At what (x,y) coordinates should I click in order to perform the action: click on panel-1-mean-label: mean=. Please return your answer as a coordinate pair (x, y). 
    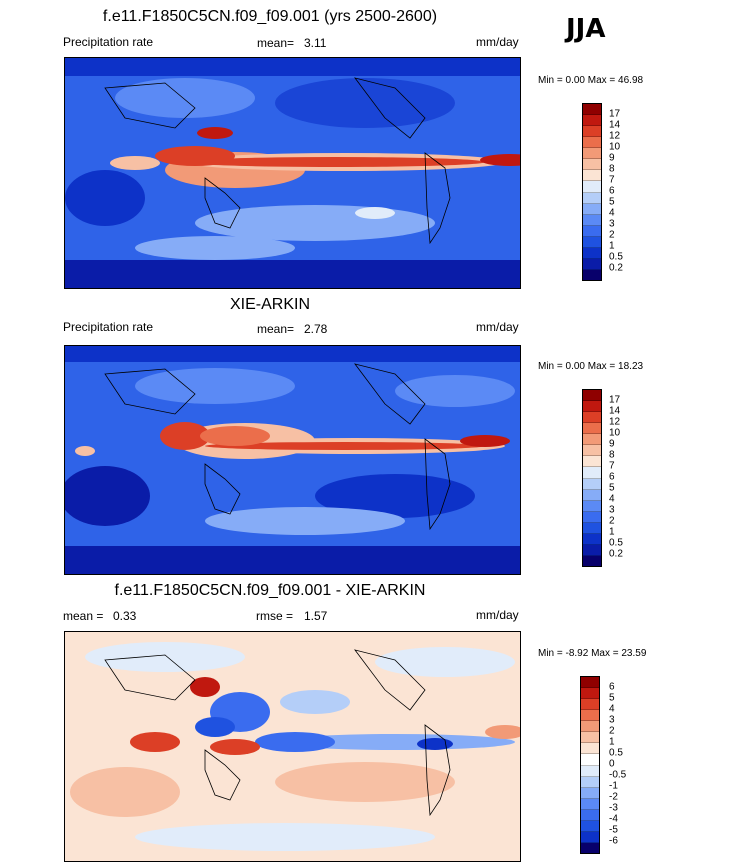
    Looking at the image, I should click on (276, 43).